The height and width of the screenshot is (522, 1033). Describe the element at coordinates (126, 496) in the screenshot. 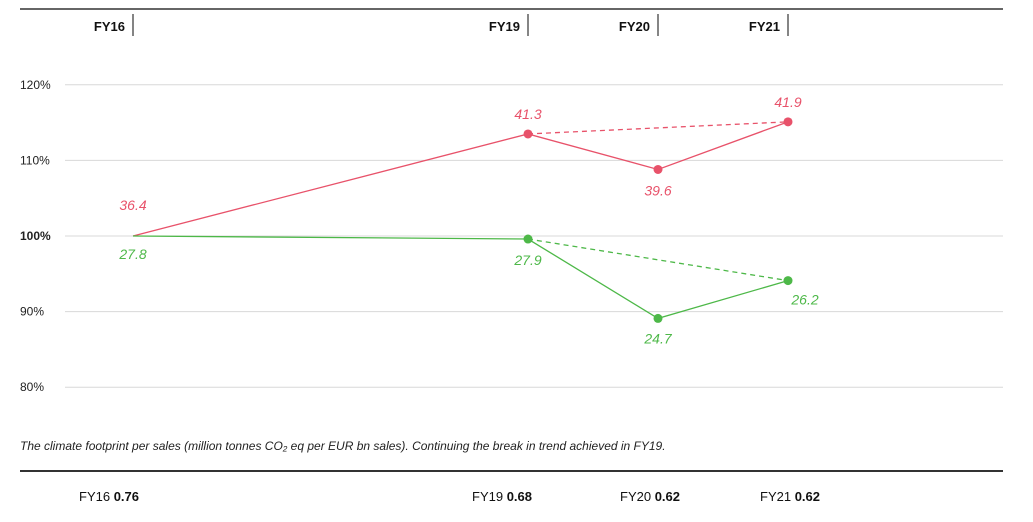

I see `footprint-value: 0.76` at that location.